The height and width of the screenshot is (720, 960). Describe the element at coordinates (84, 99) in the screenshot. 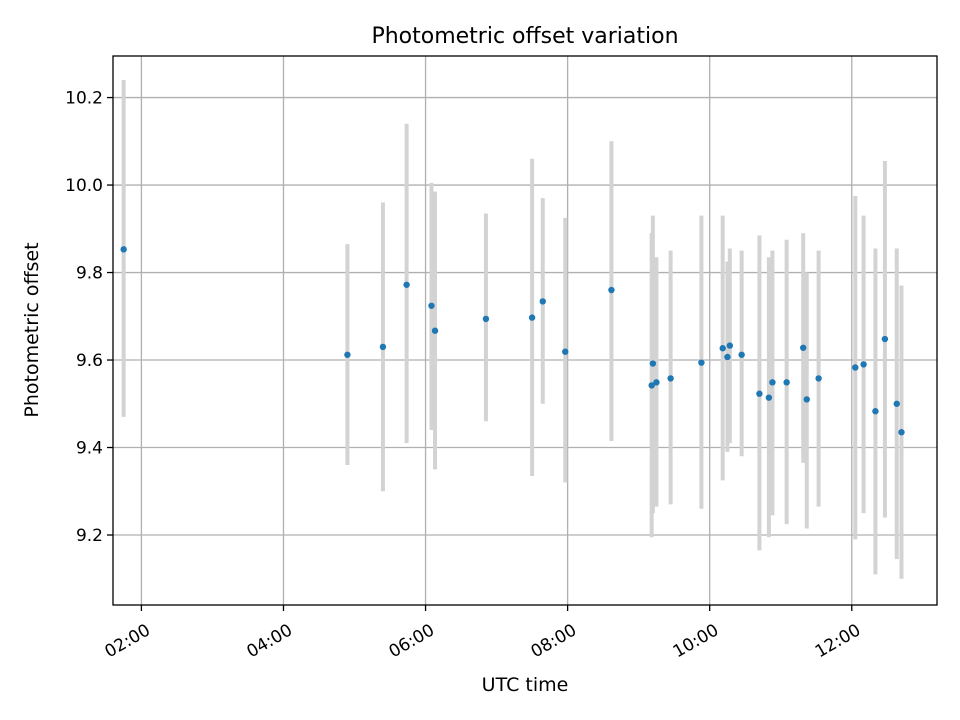

I see `y-tick-label: 10.2` at that location.